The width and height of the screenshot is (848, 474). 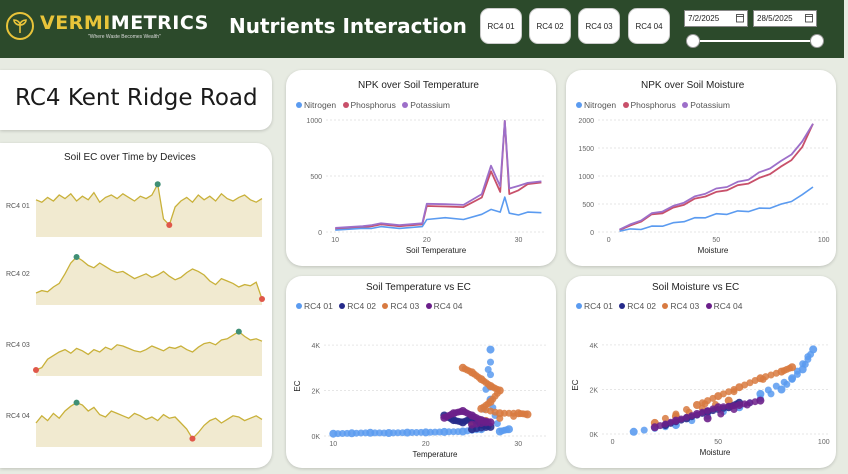 What do you see at coordinates (642, 306) in the screenshot?
I see `legend-item: RC4 02` at bounding box center [642, 306].